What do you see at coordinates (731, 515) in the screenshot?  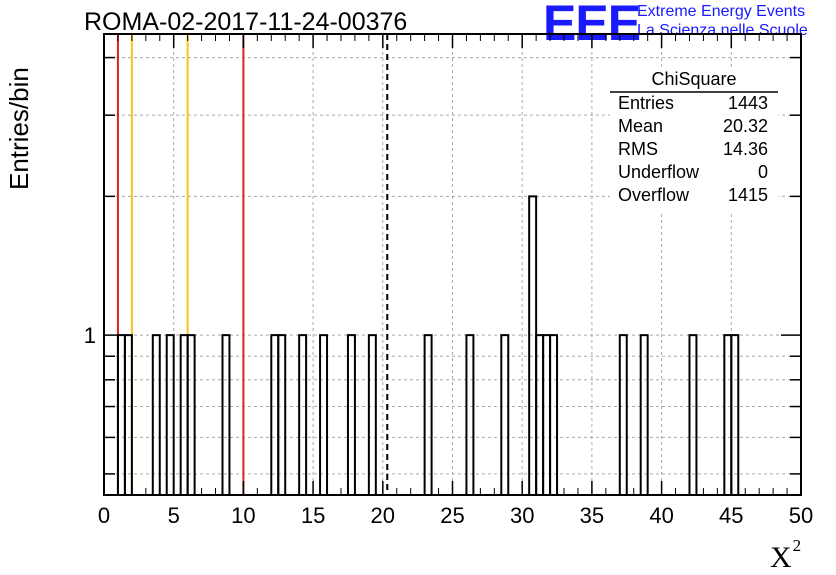 I see `x-tick-label: 45` at bounding box center [731, 515].